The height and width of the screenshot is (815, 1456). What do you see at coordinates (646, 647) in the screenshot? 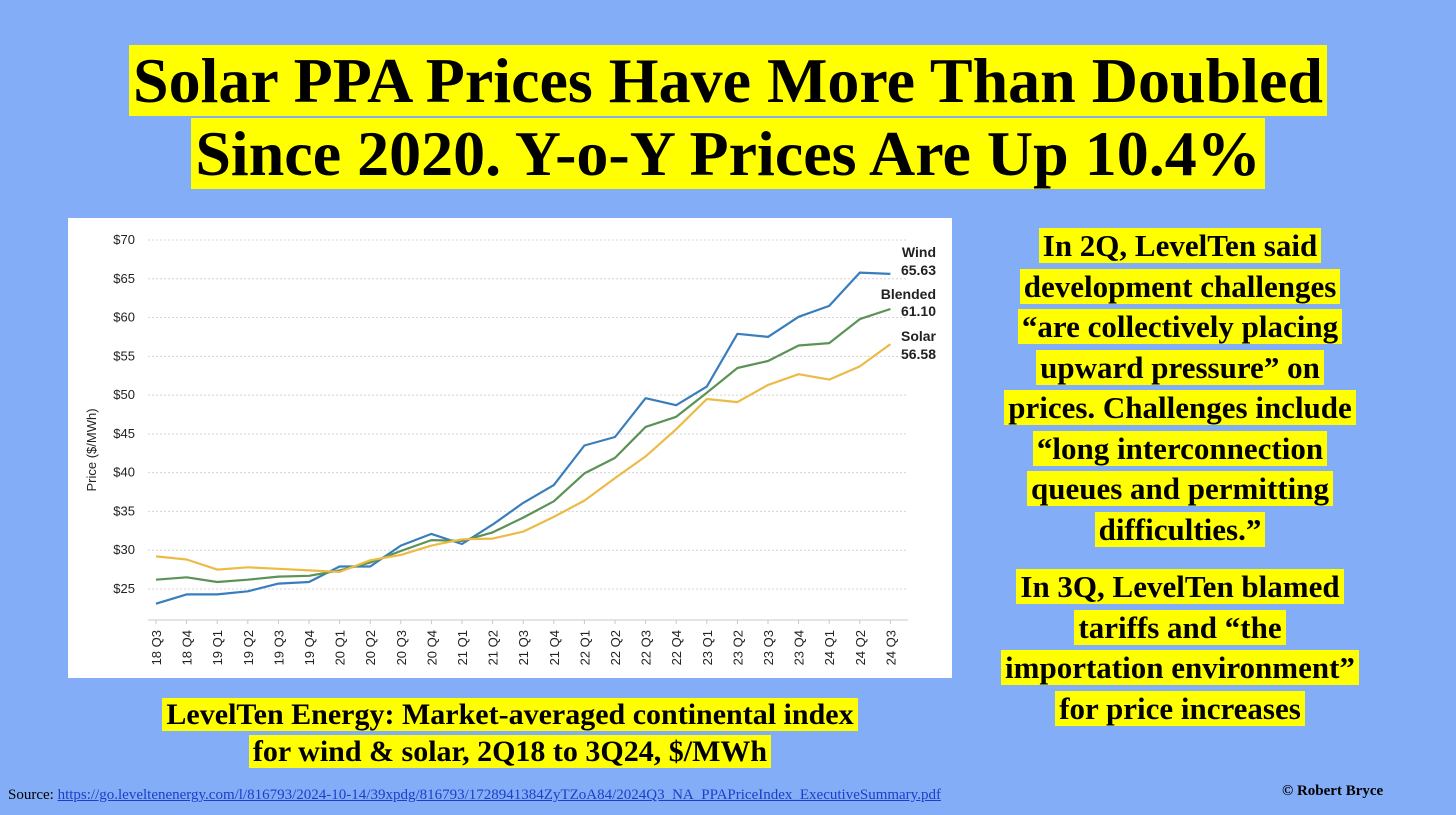
I see `x-tick-label: 22 Q3` at bounding box center [646, 647].